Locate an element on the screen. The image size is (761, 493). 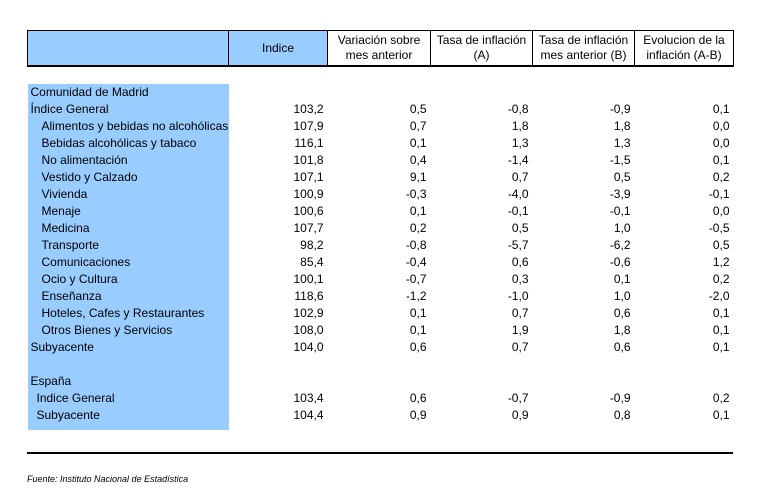
indice-cell: 102,9 is located at coordinates (308, 313).